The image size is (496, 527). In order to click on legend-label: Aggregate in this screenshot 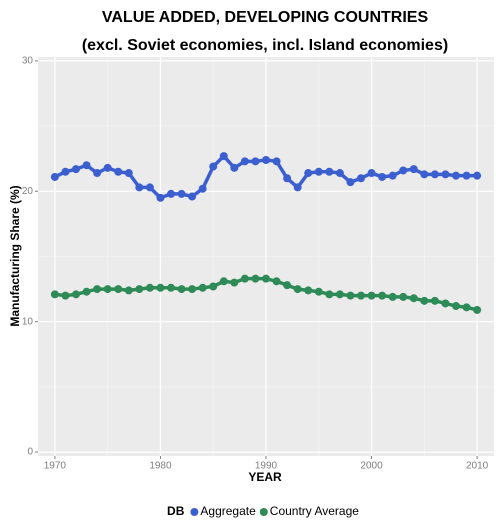, I will do `click(228, 511)`.